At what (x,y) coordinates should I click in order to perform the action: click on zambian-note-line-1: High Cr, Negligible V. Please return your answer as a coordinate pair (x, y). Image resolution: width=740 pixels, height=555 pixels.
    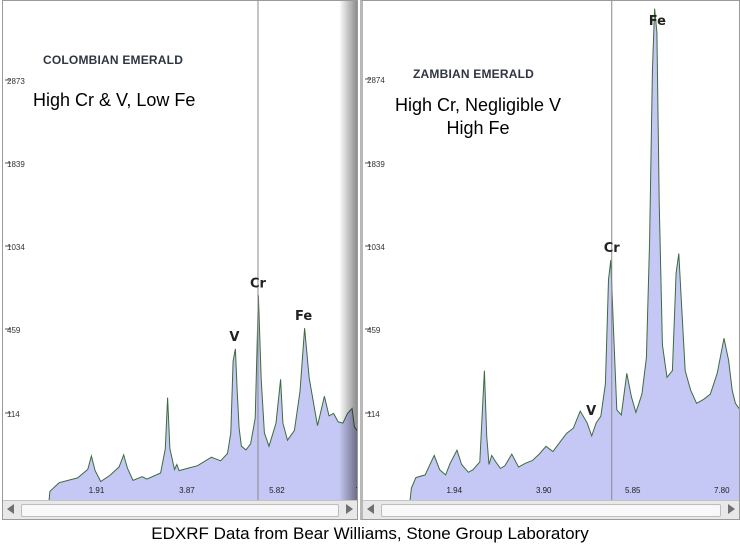
    Looking at the image, I should click on (478, 105).